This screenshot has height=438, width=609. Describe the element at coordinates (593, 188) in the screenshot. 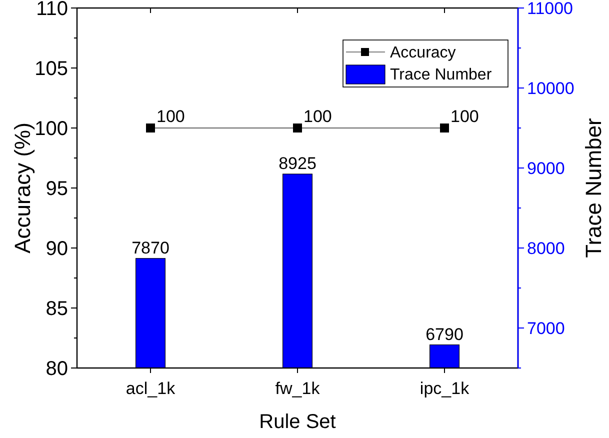

I see `y2-axis-title: Trace Number` at that location.